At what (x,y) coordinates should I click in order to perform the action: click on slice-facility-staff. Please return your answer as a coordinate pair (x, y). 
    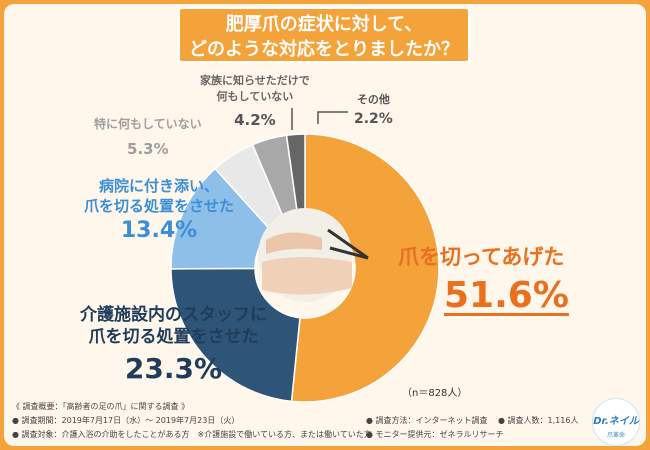
    Looking at the image, I should click on (235, 335).